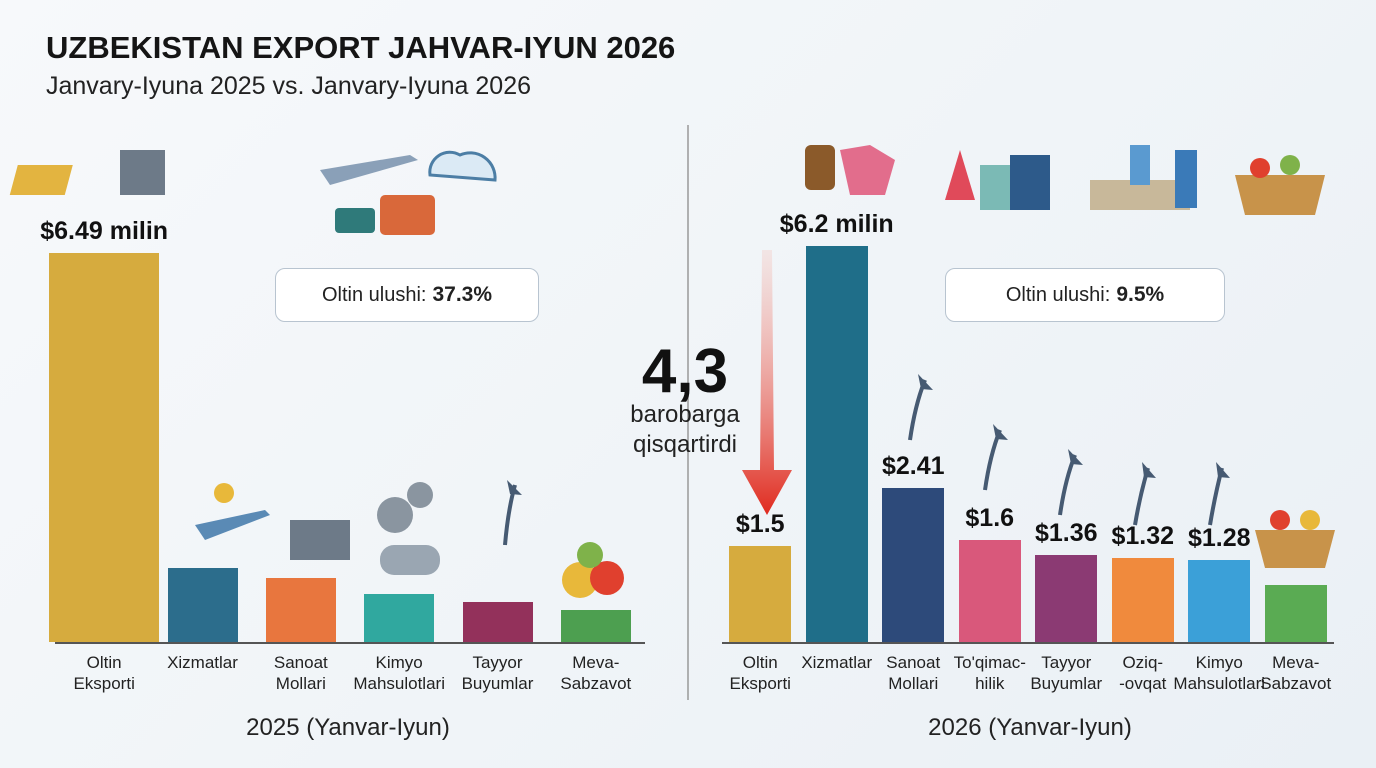 The image size is (1376, 768). I want to click on comparison-value: 4,3, so click(685, 371).